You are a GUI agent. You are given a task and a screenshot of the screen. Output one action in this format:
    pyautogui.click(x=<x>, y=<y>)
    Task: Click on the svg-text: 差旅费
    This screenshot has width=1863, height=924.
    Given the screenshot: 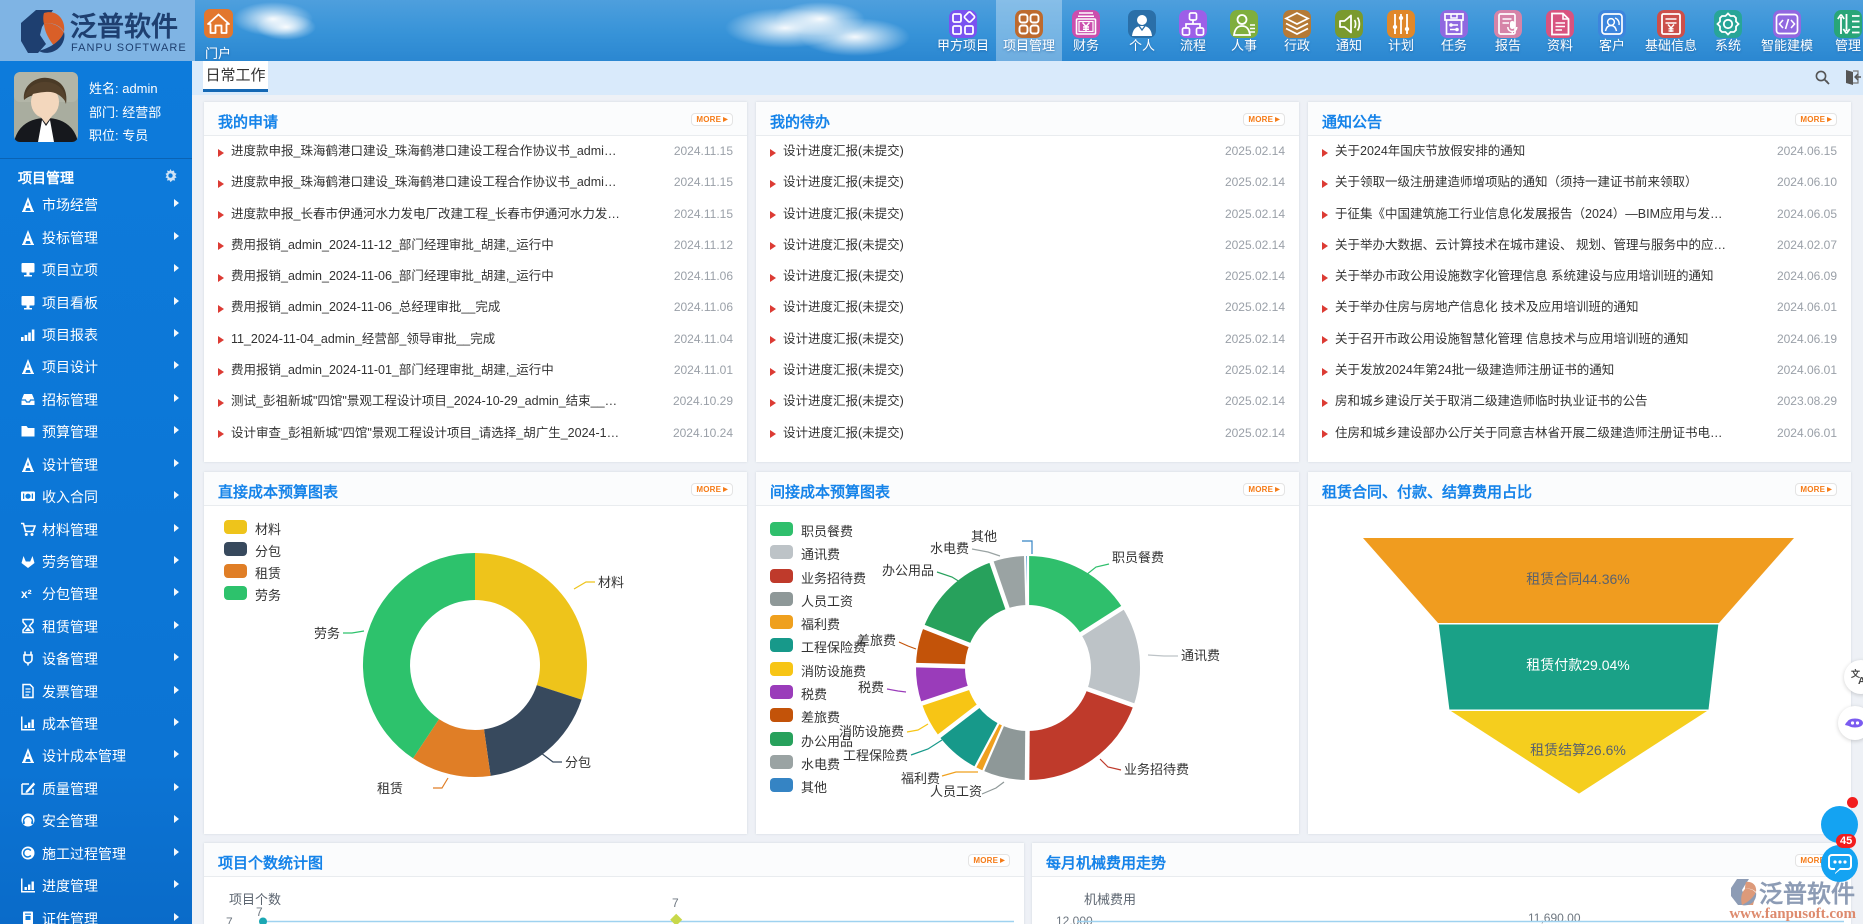 What is the action you would take?
    pyautogui.click(x=876, y=640)
    